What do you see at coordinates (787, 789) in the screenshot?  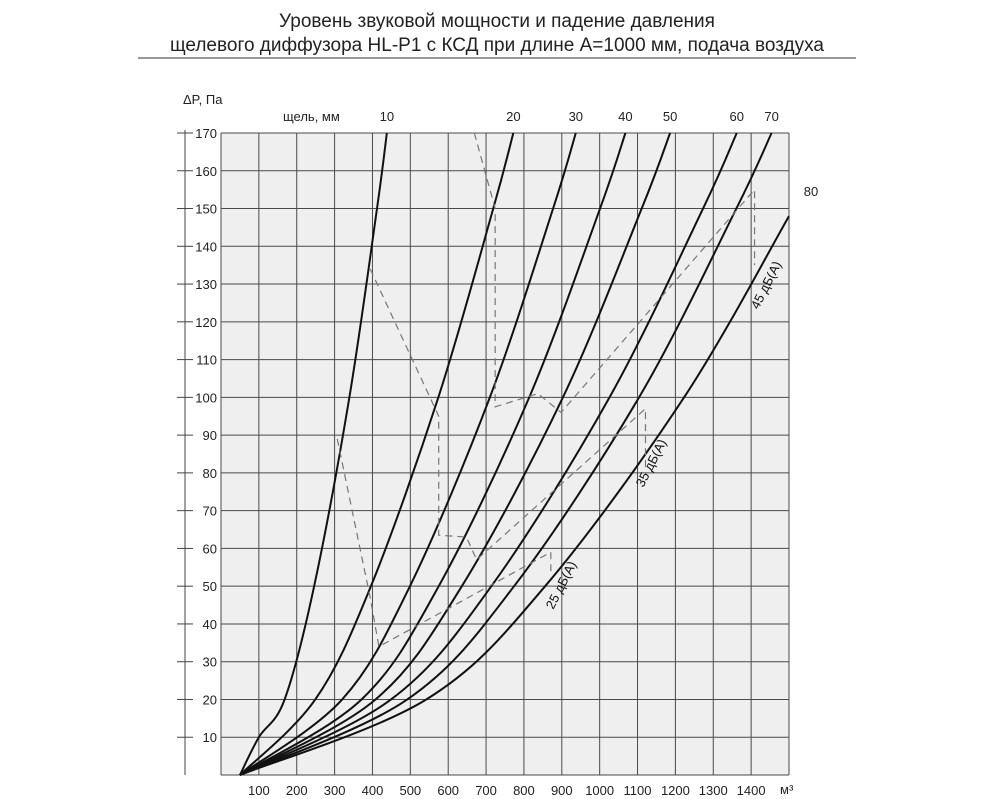 I see `x-axis-label: м³` at bounding box center [787, 789].